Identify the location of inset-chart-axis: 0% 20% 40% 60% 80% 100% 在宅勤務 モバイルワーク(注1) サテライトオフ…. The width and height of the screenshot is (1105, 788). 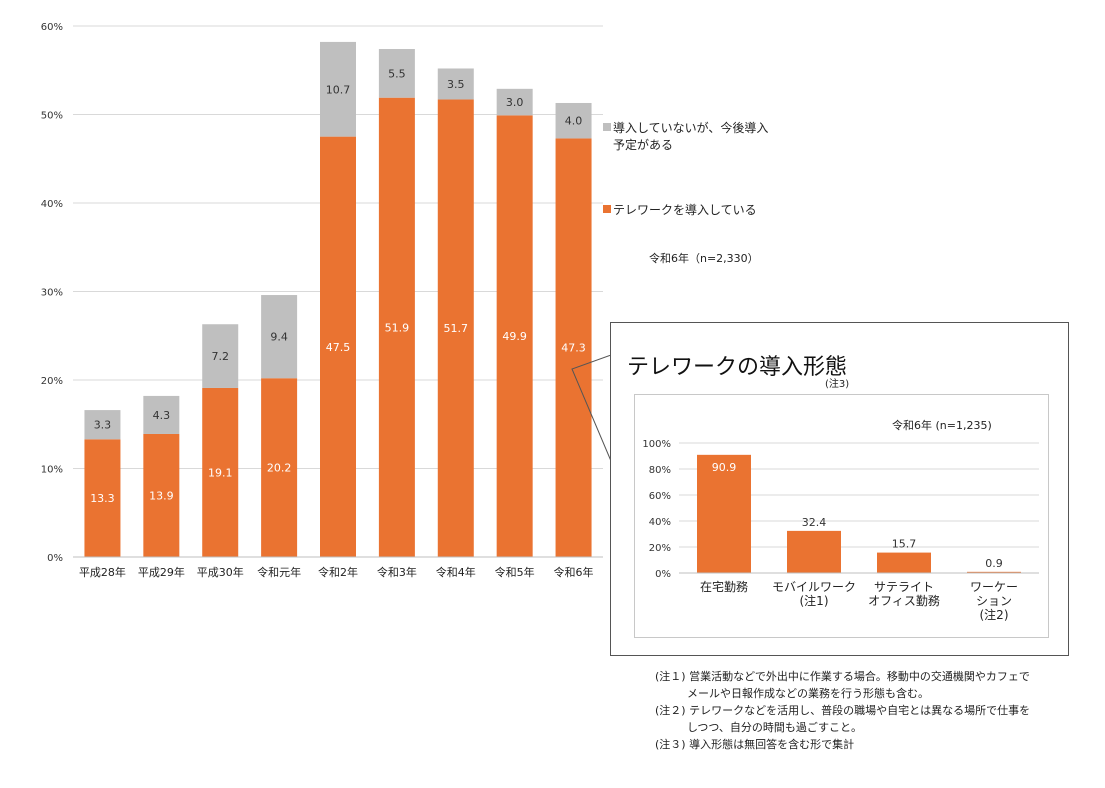
(840, 530).